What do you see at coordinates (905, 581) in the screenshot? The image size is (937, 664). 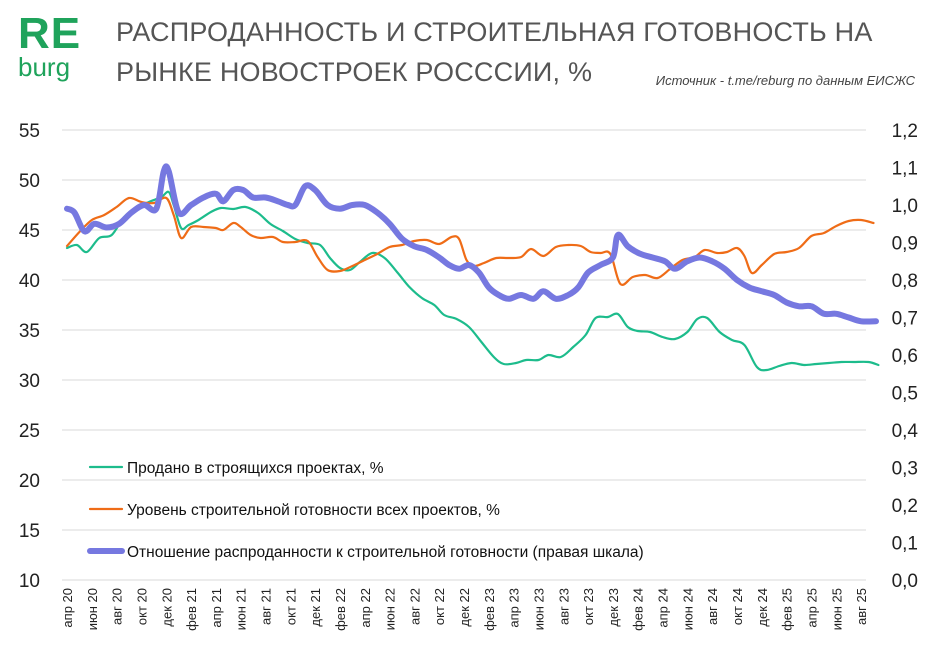 I see `right-tick-label: 0,0` at bounding box center [905, 581].